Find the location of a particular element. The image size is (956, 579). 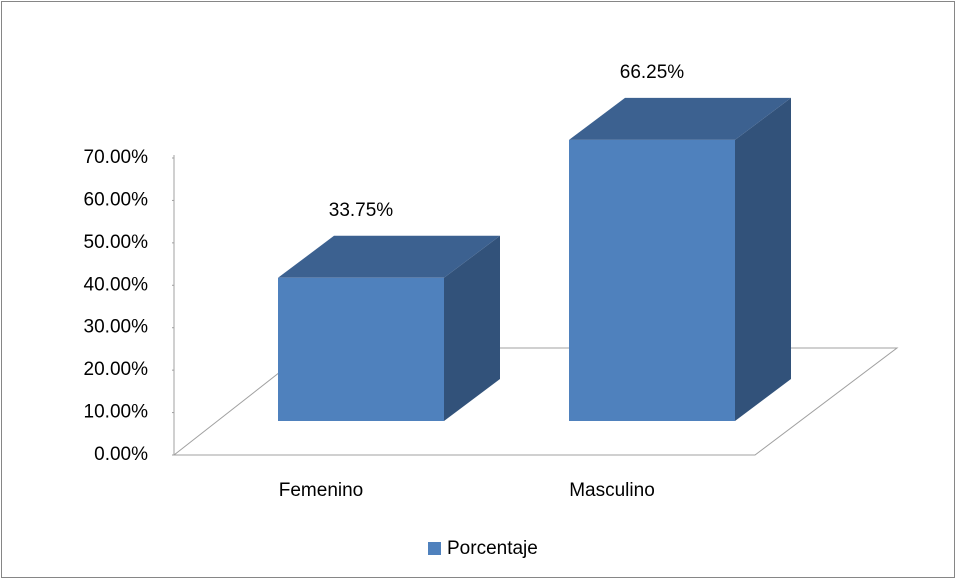

legend-label: Porcentaje is located at coordinates (492, 548).